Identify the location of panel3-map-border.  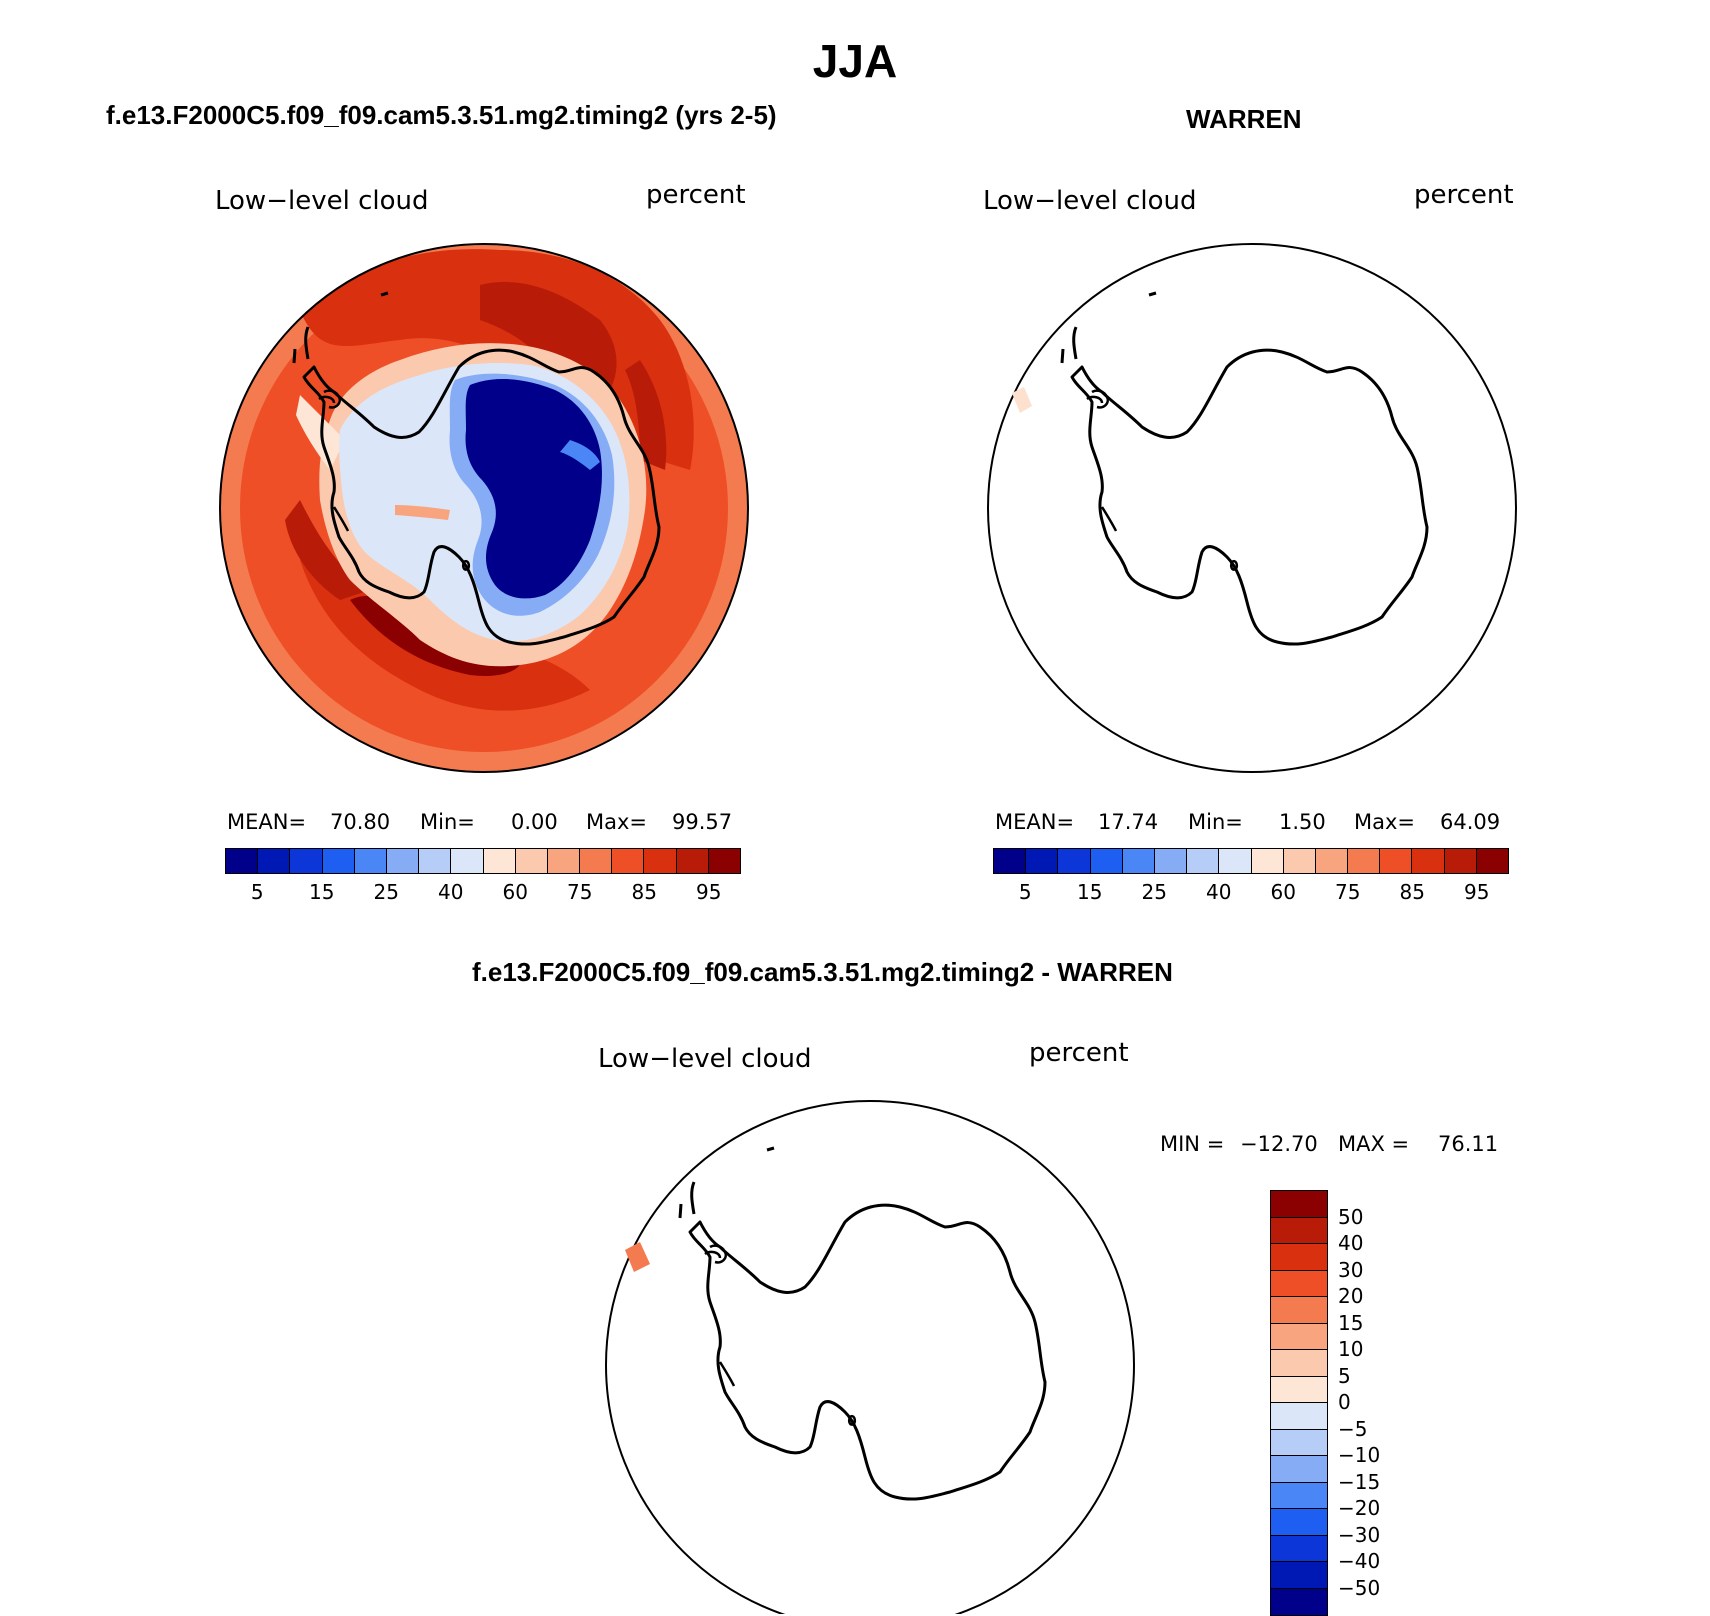
(870, 1357).